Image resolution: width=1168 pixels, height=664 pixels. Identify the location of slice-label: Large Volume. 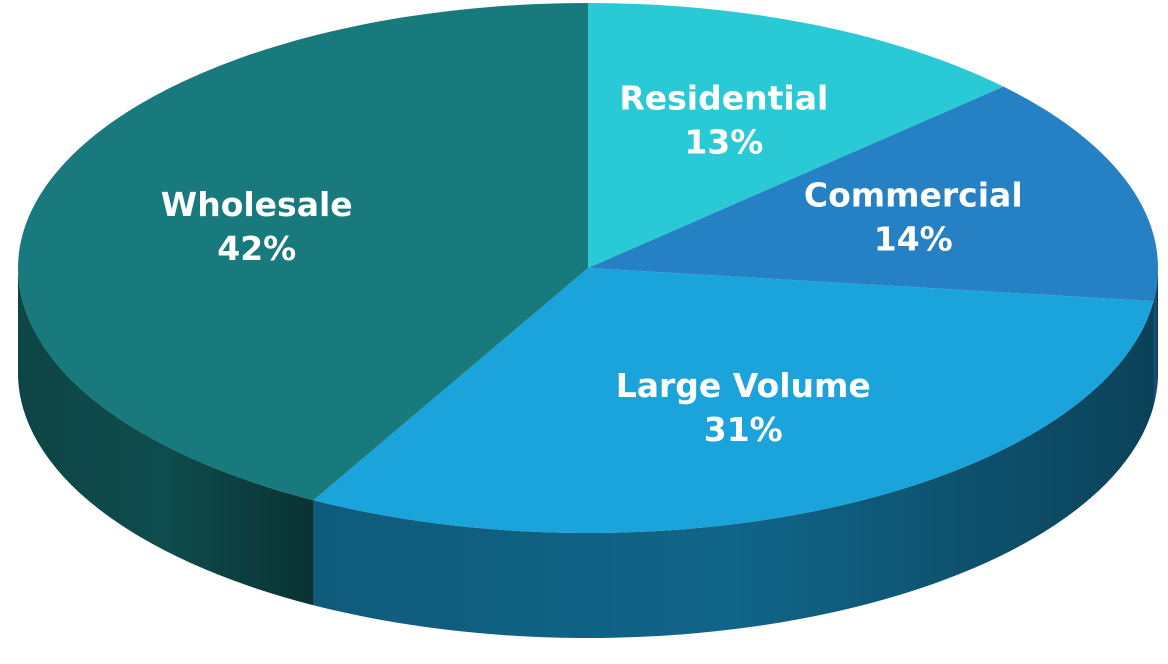
(743, 385).